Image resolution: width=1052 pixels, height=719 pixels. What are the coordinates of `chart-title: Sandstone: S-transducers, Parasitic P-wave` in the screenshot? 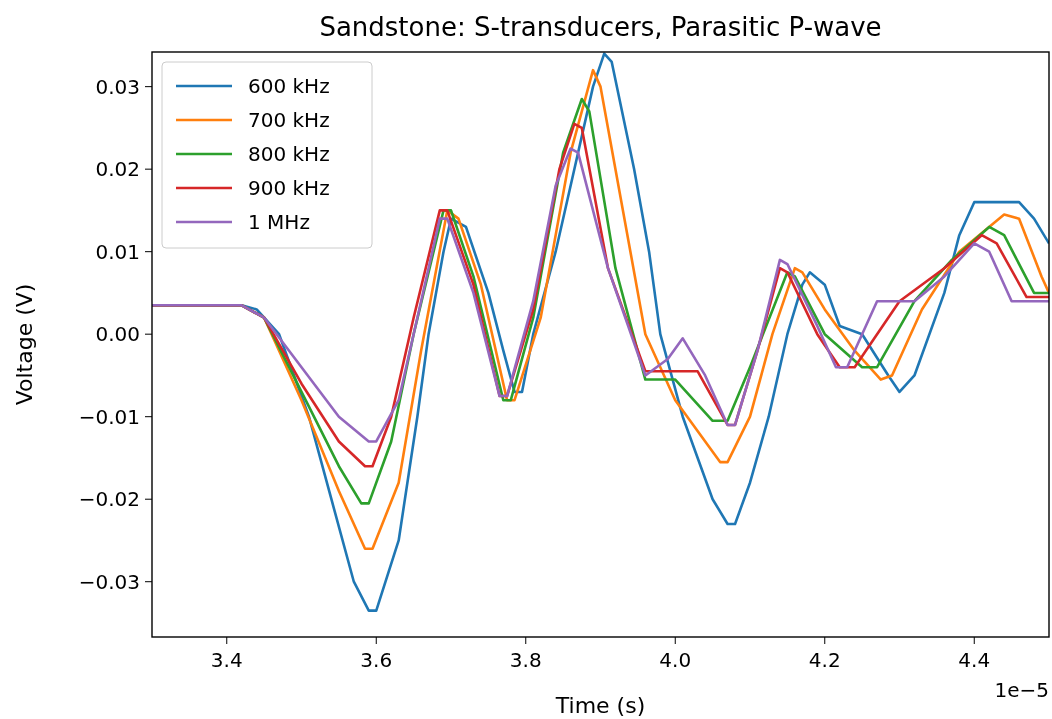 It's located at (600, 27).